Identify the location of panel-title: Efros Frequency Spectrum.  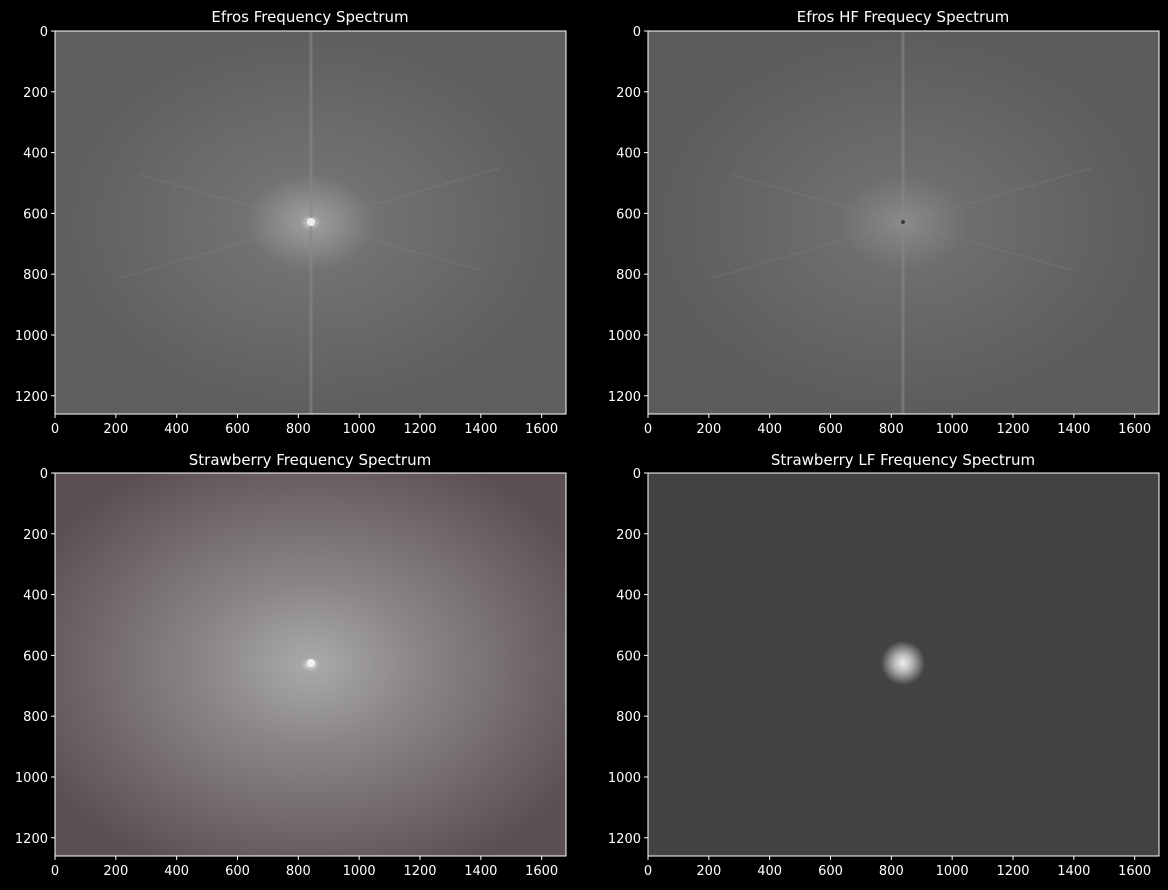
(309, 17).